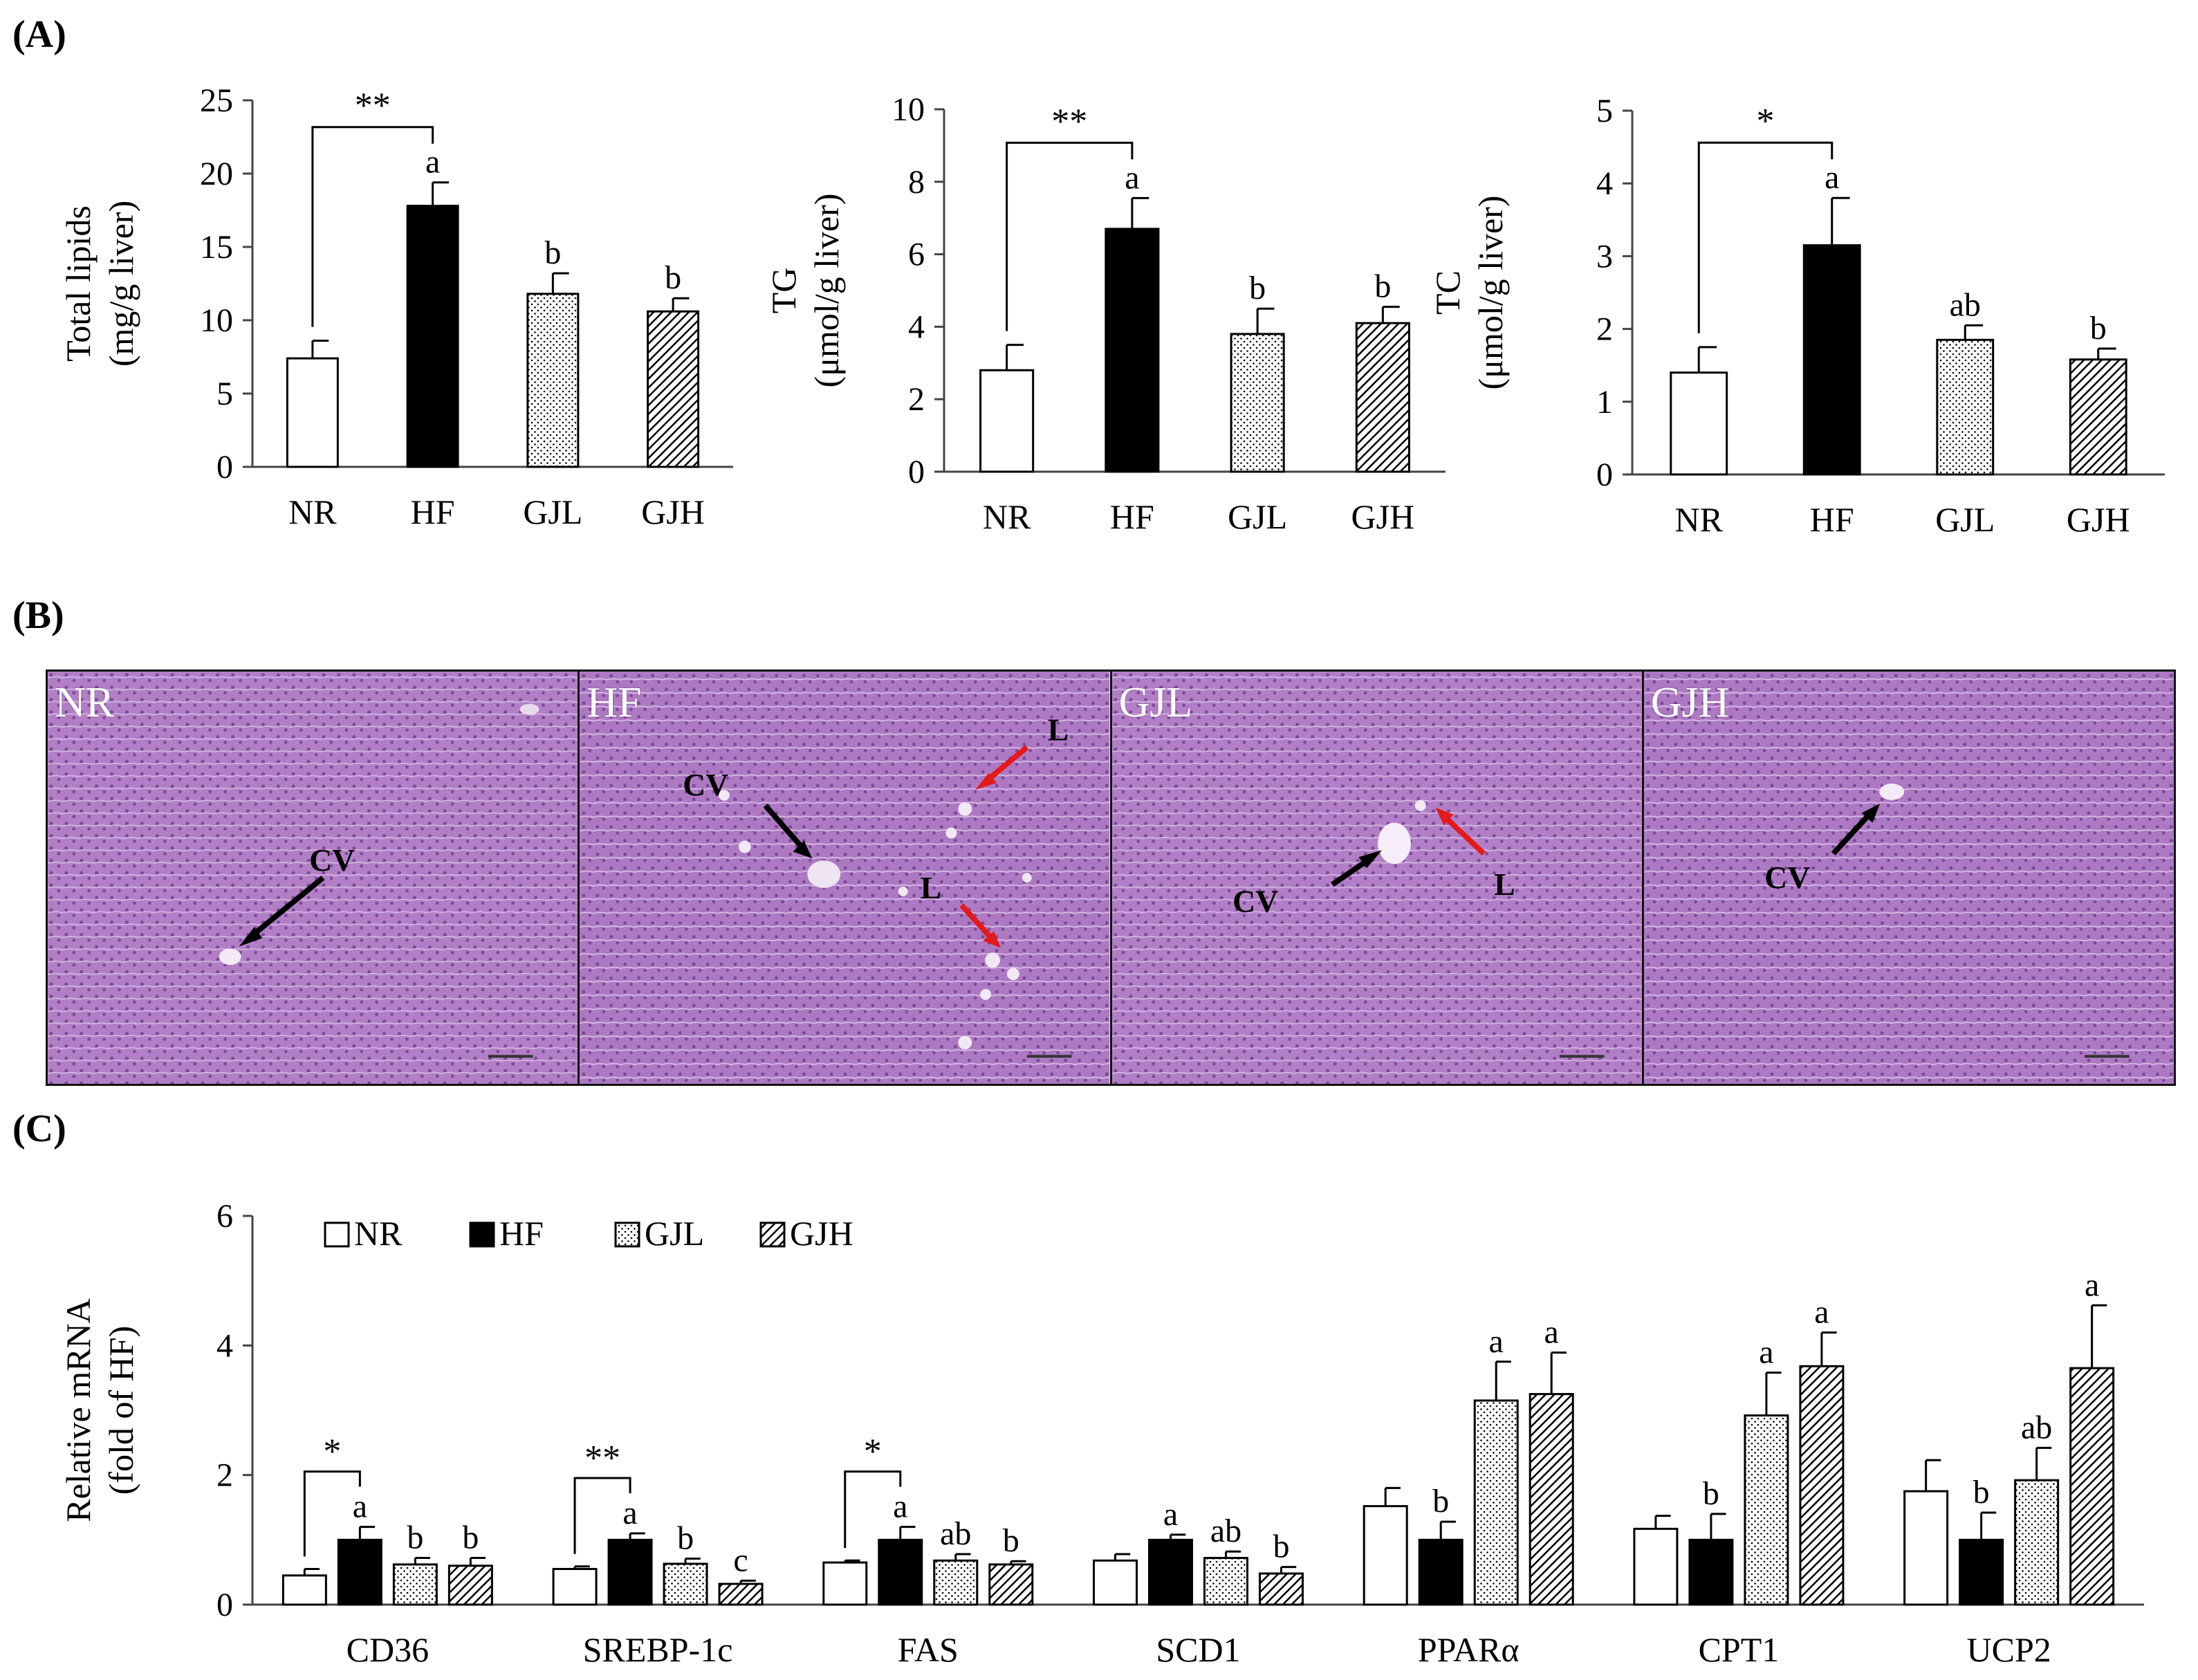 The image size is (2198, 1680). What do you see at coordinates (931, 887) in the screenshot?
I see `lipid-label-2: L` at bounding box center [931, 887].